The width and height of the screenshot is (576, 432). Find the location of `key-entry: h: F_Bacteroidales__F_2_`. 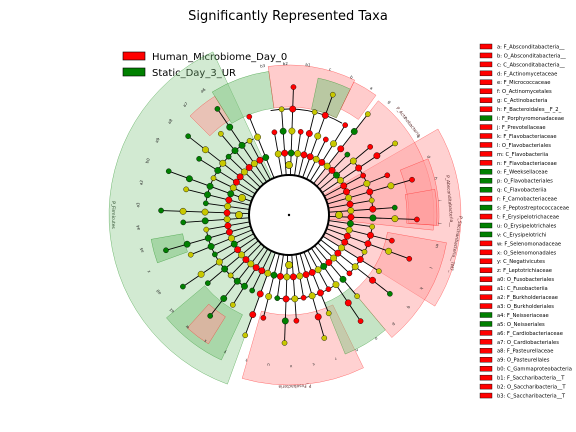

key-entry: h: F_Bacteroidales__F_2_ is located at coordinates (529, 110).